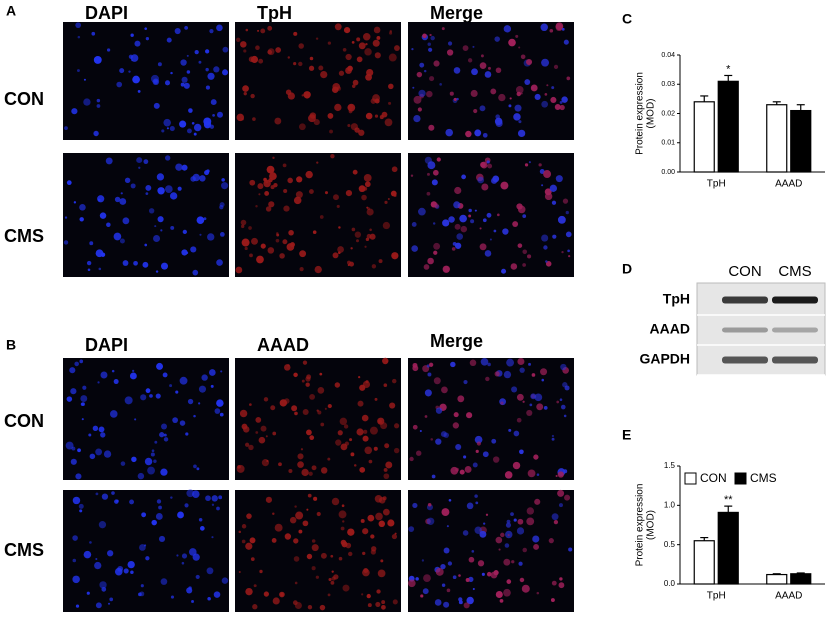  I want to click on blot-row: TpH, so click(676, 299).